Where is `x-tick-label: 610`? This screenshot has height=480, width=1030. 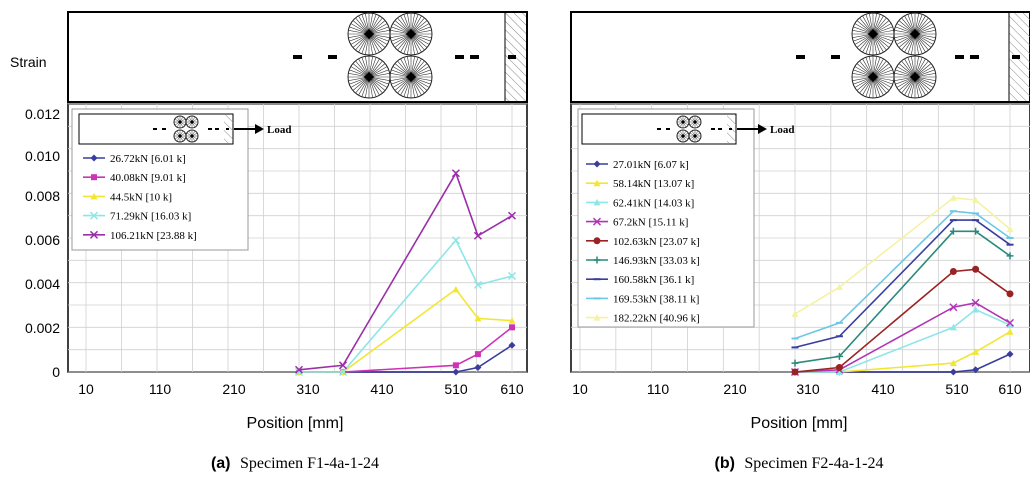
x-tick-label: 610 is located at coordinates (1010, 389).